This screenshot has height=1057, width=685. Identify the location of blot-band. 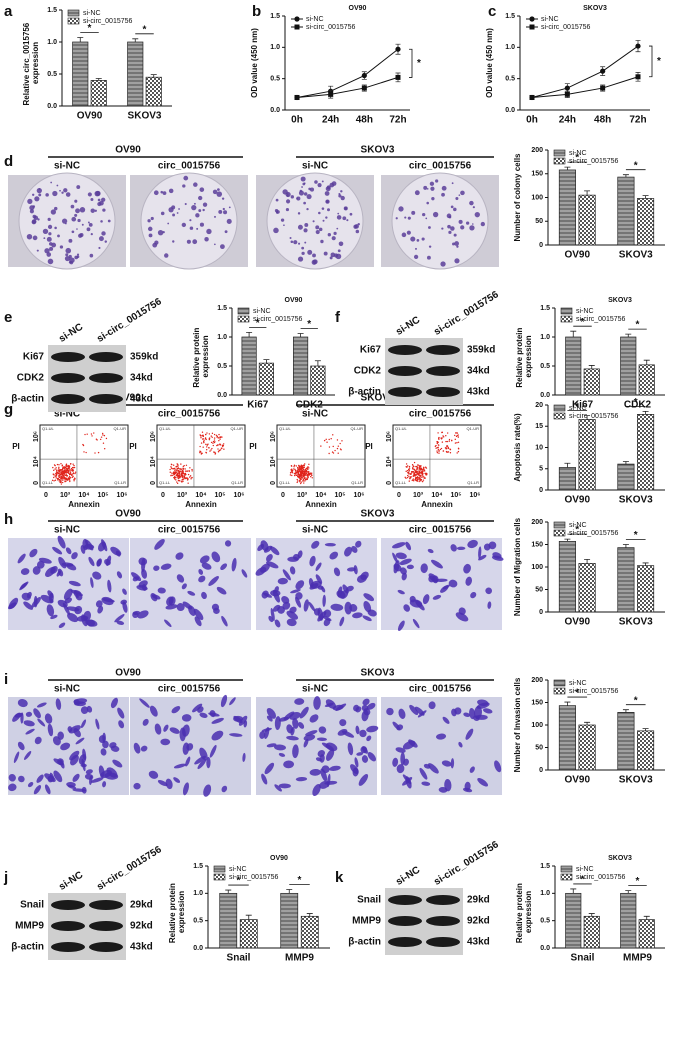
(405, 392).